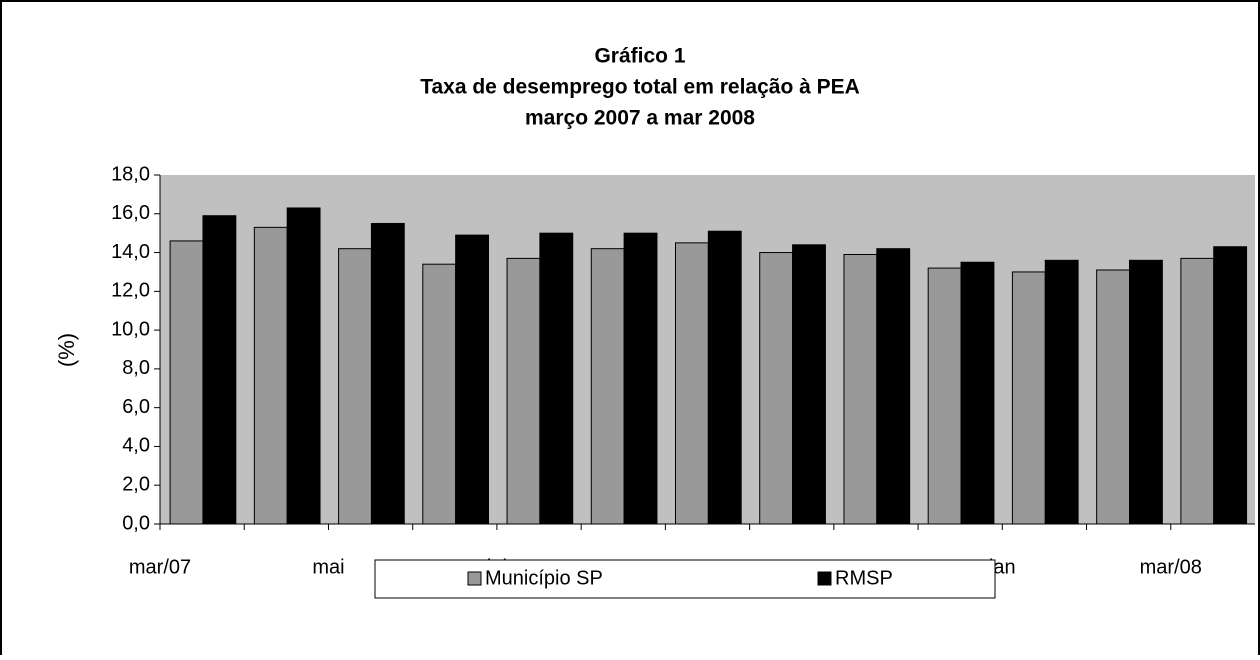 The width and height of the screenshot is (1260, 660). I want to click on chart-title: março 2007 a mar 2008, so click(640, 118).